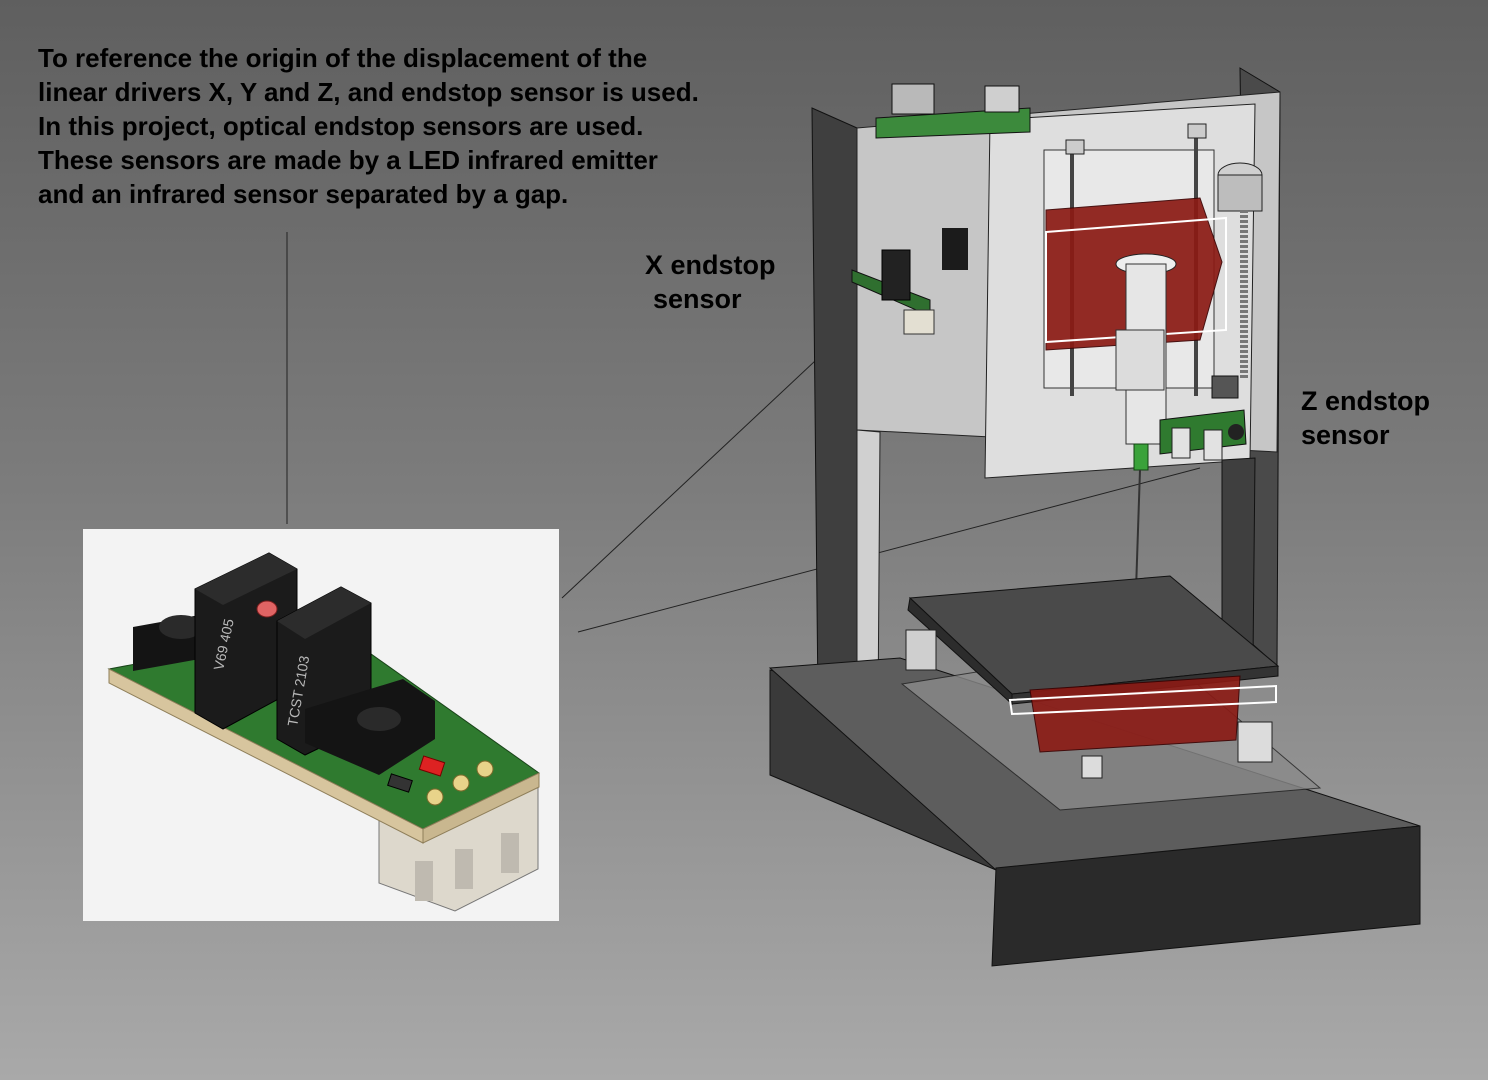 The image size is (1488, 1080). Describe the element at coordinates (1203, 435) in the screenshot. I see `z-endstop-mount` at that location.